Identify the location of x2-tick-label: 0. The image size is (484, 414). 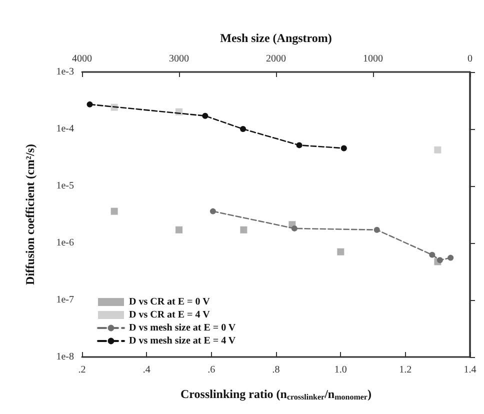
(470, 59).